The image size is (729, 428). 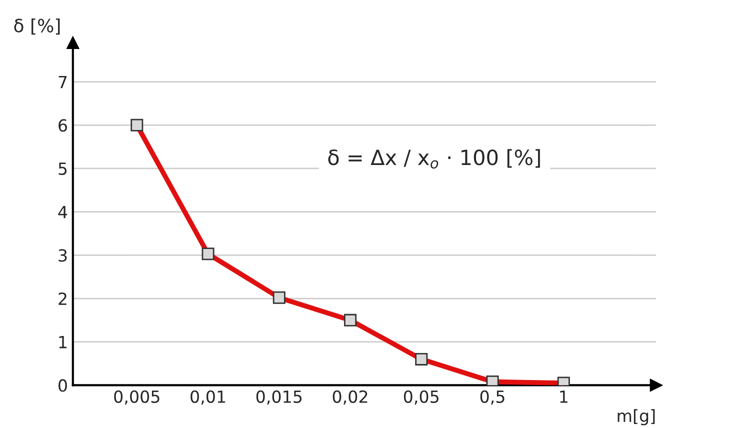 What do you see at coordinates (350, 397) in the screenshot?
I see `x-tick-label: 0,02` at bounding box center [350, 397].